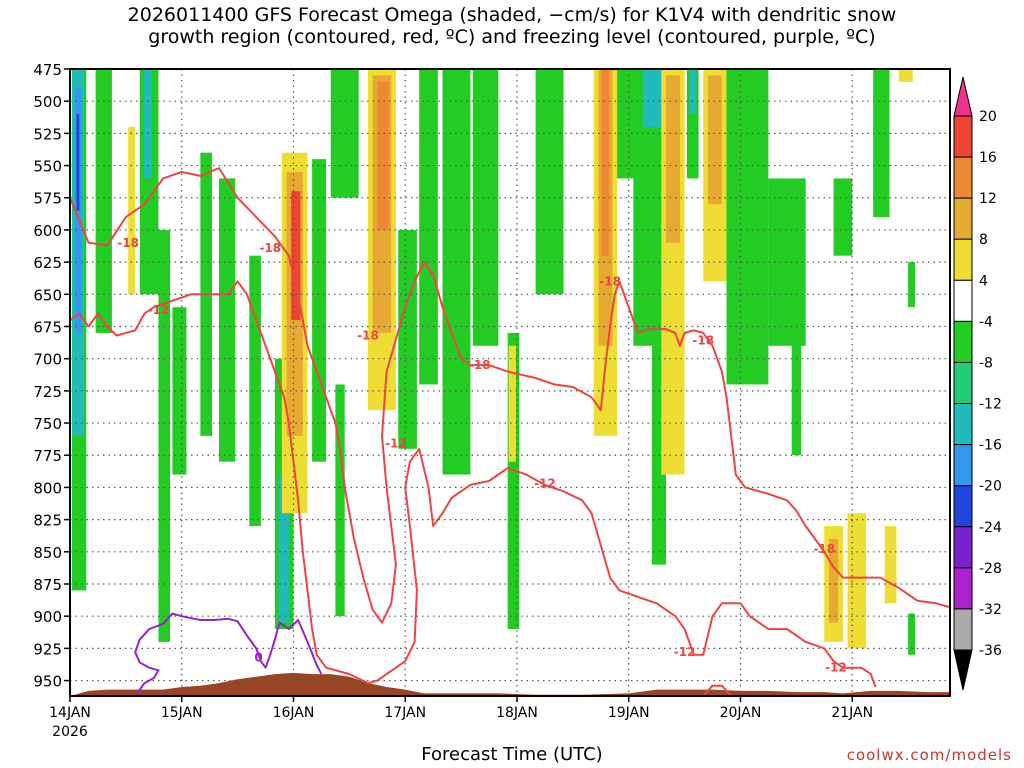  Describe the element at coordinates (47, 231) in the screenshot. I see `y-tick-label: 600` at that location.